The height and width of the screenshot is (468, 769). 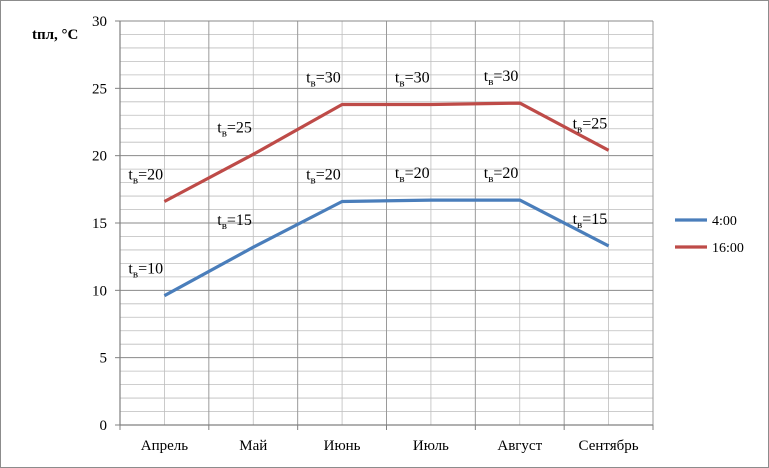 I want to click on y-tick-label: 20, so click(x=99, y=157).